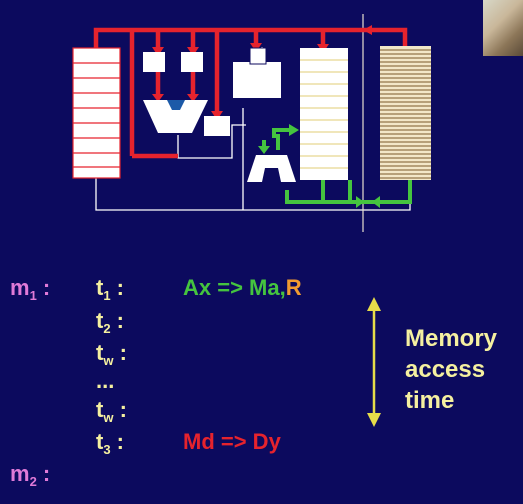 Image resolution: width=523 pixels, height=504 pixels. I want to click on label-tw-1: tw :, so click(111, 354).